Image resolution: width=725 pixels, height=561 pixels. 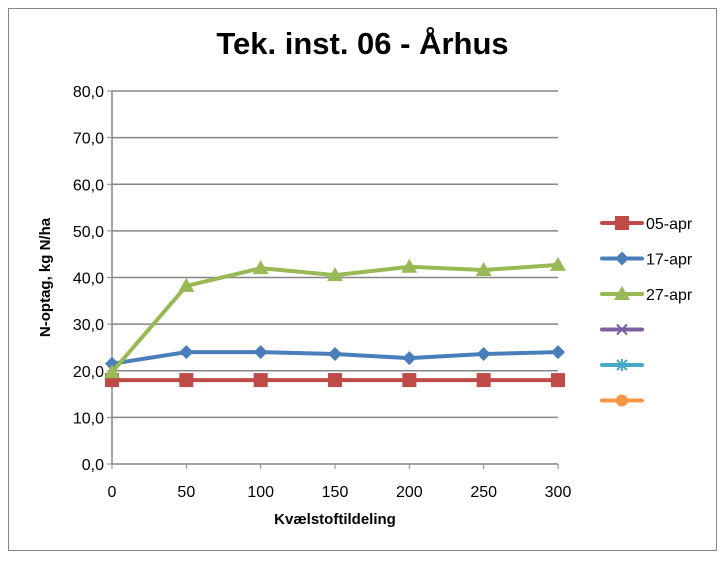 I want to click on y-tick-label: 30,0, so click(x=88, y=325).